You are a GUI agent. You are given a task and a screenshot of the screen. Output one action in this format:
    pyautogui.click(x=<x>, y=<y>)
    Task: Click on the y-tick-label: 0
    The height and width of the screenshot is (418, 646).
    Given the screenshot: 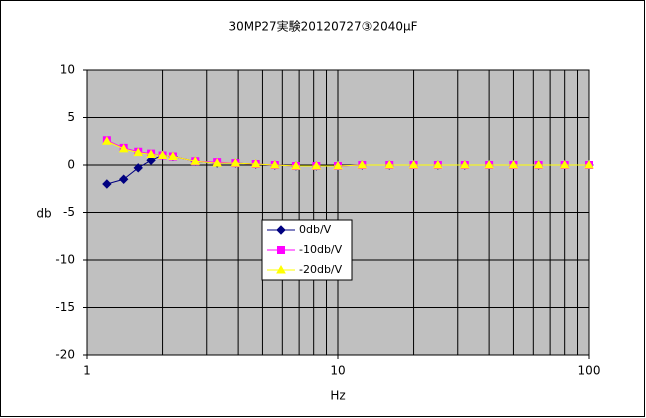 What is the action you would take?
    pyautogui.click(x=71, y=165)
    